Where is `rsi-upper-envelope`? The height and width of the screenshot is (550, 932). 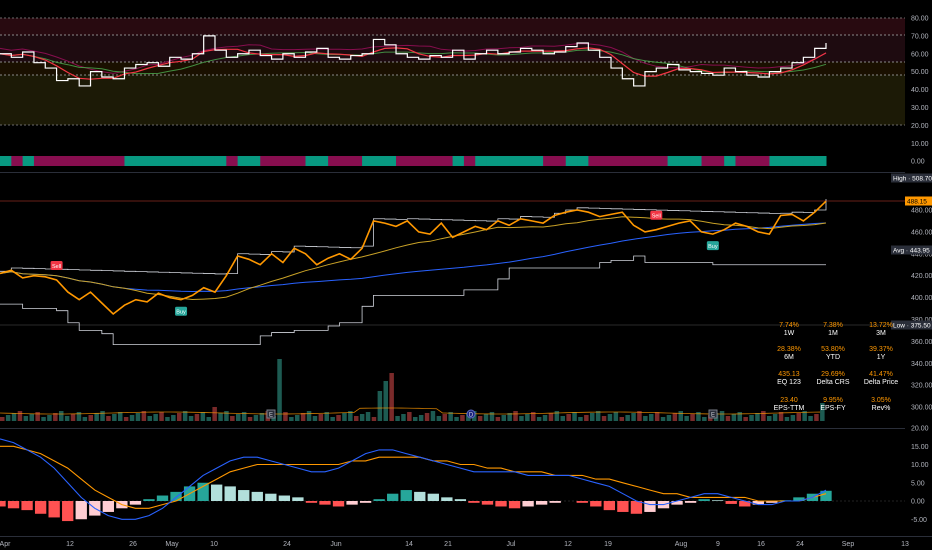 rsi-upper-envelope is located at coordinates (413, 58).